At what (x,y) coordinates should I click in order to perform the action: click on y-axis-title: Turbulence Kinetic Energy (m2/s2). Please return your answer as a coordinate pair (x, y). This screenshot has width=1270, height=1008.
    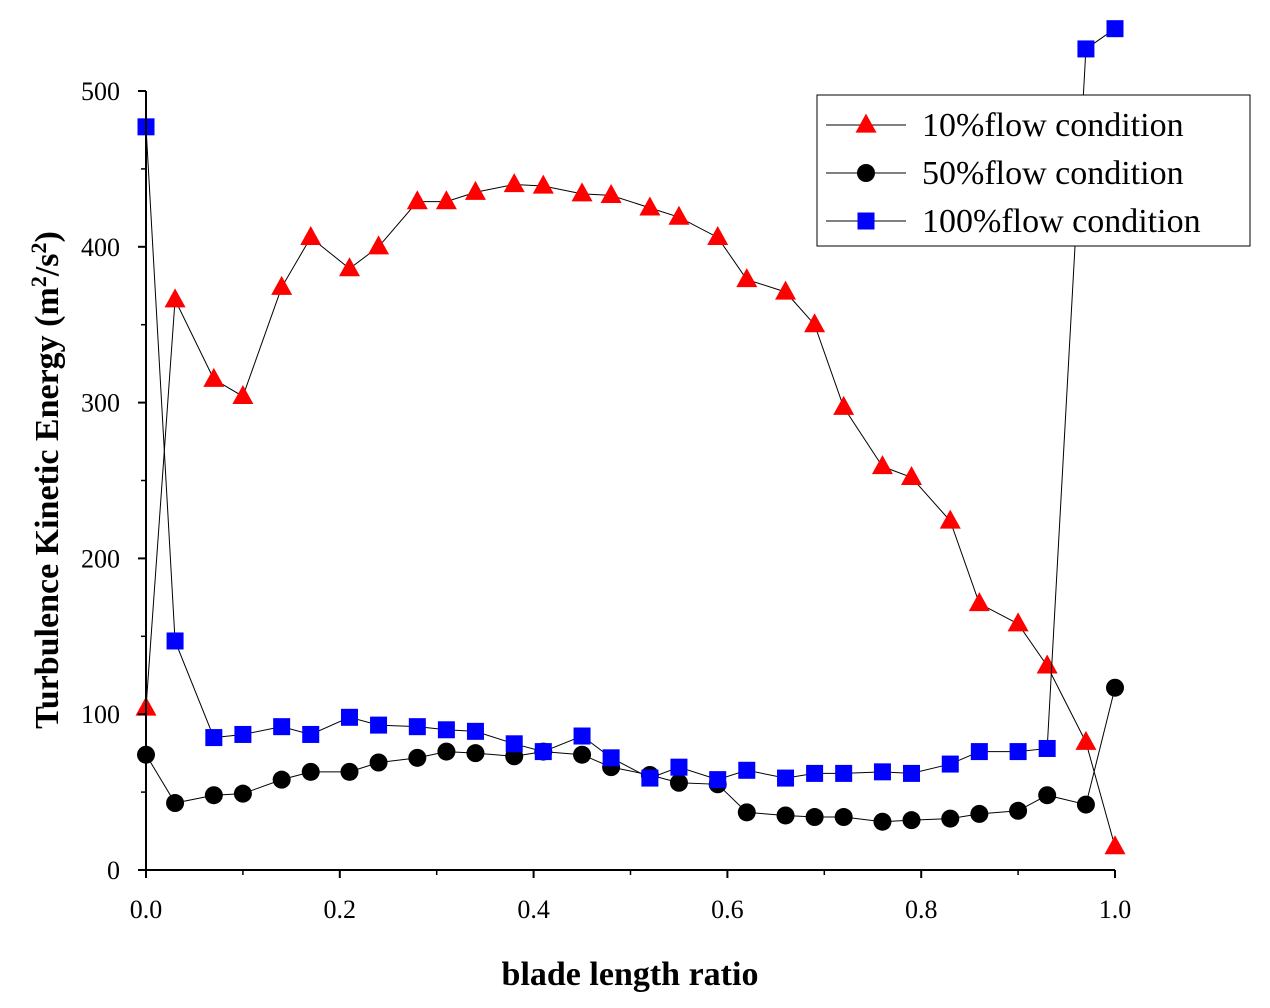
    Looking at the image, I should click on (46, 480).